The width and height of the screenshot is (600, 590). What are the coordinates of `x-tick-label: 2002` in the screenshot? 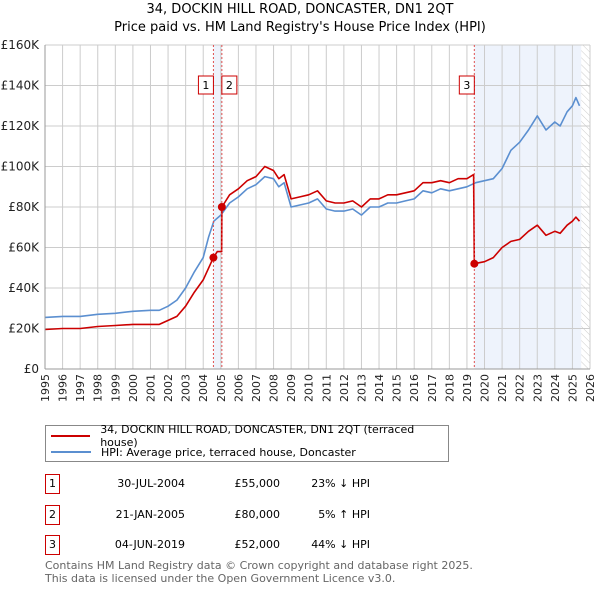 It's located at (168, 388).